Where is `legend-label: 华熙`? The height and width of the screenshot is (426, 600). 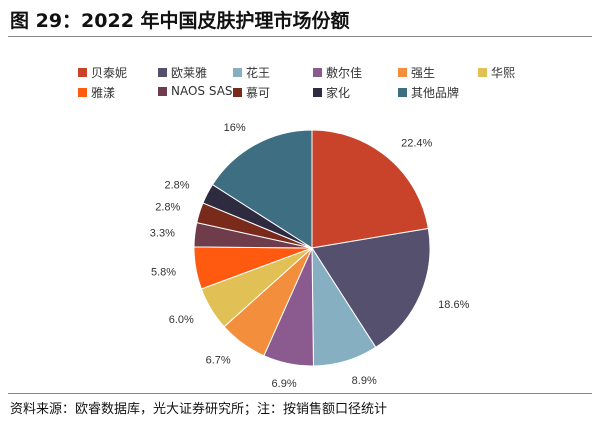 legend-label: 华熙 is located at coordinates (503, 73).